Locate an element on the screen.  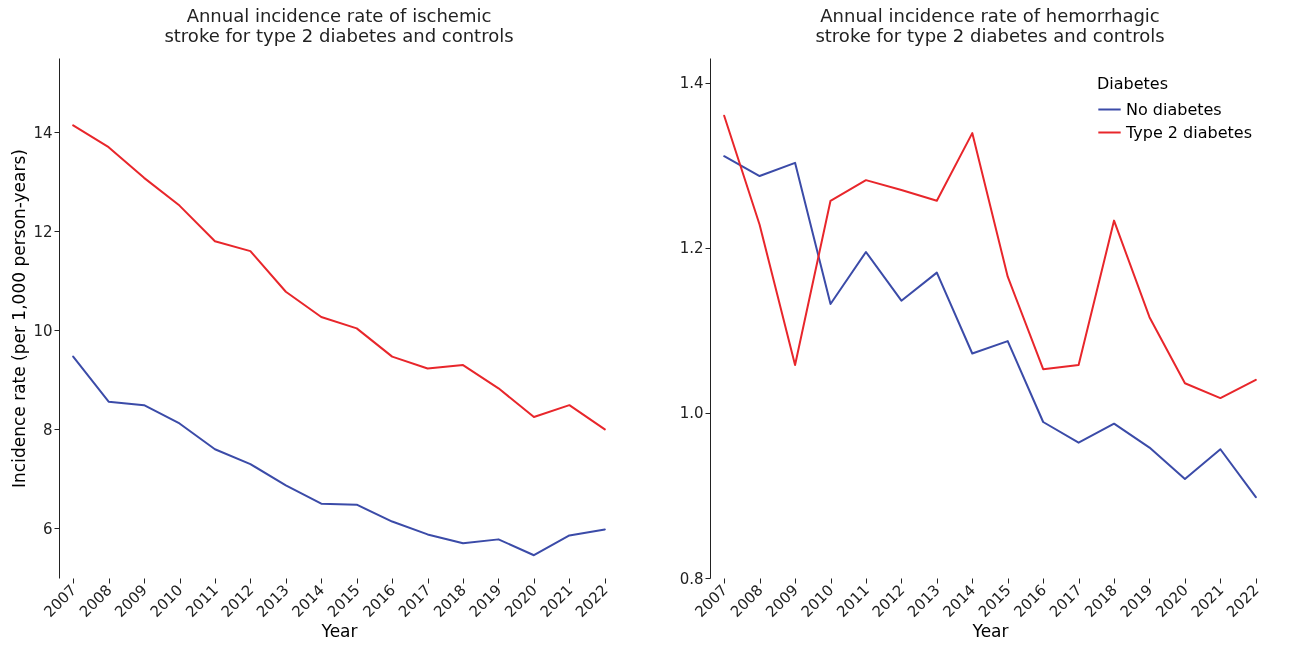
y-axis-title: Incidence rate (per 1,000 person-years) is located at coordinates (19, 318).